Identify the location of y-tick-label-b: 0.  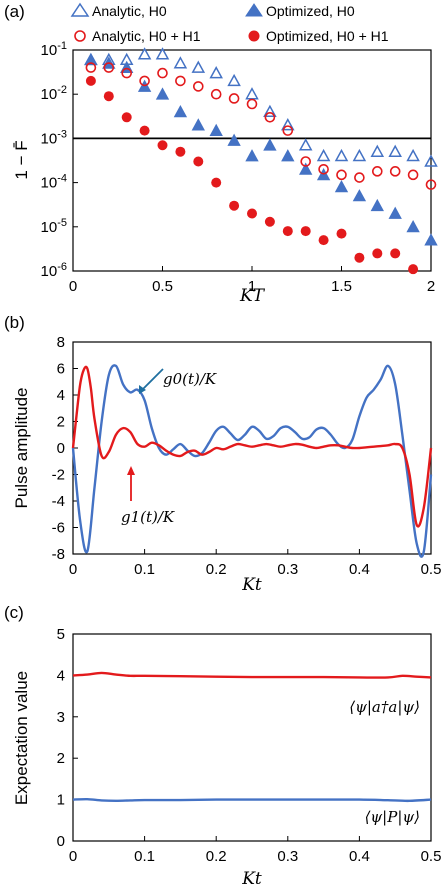
(61, 448).